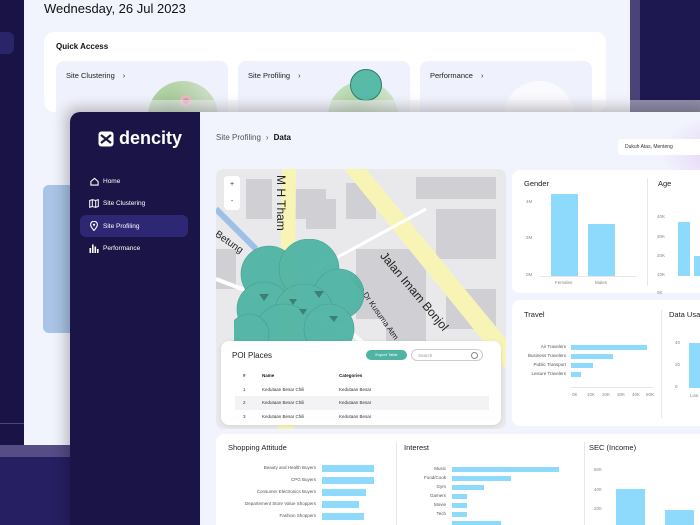  I want to click on y-label: Business Travelers, so click(546, 355).